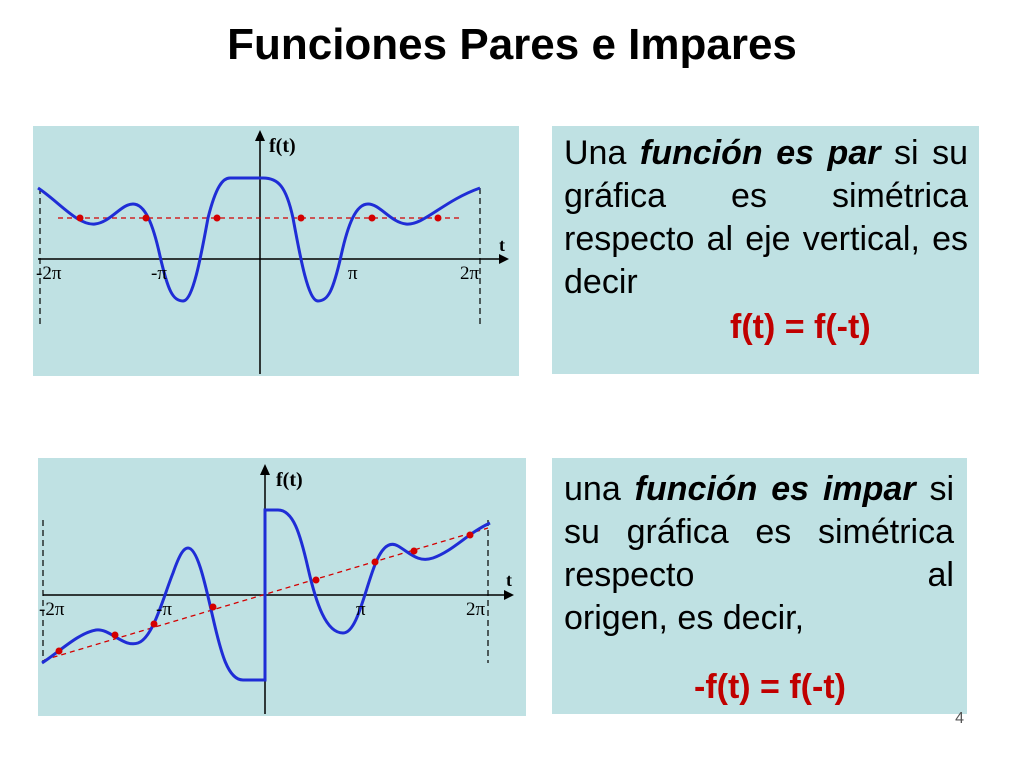 The image size is (1024, 768). What do you see at coordinates (266, 595) in the screenshot?
I see `odd-curve` at bounding box center [266, 595].